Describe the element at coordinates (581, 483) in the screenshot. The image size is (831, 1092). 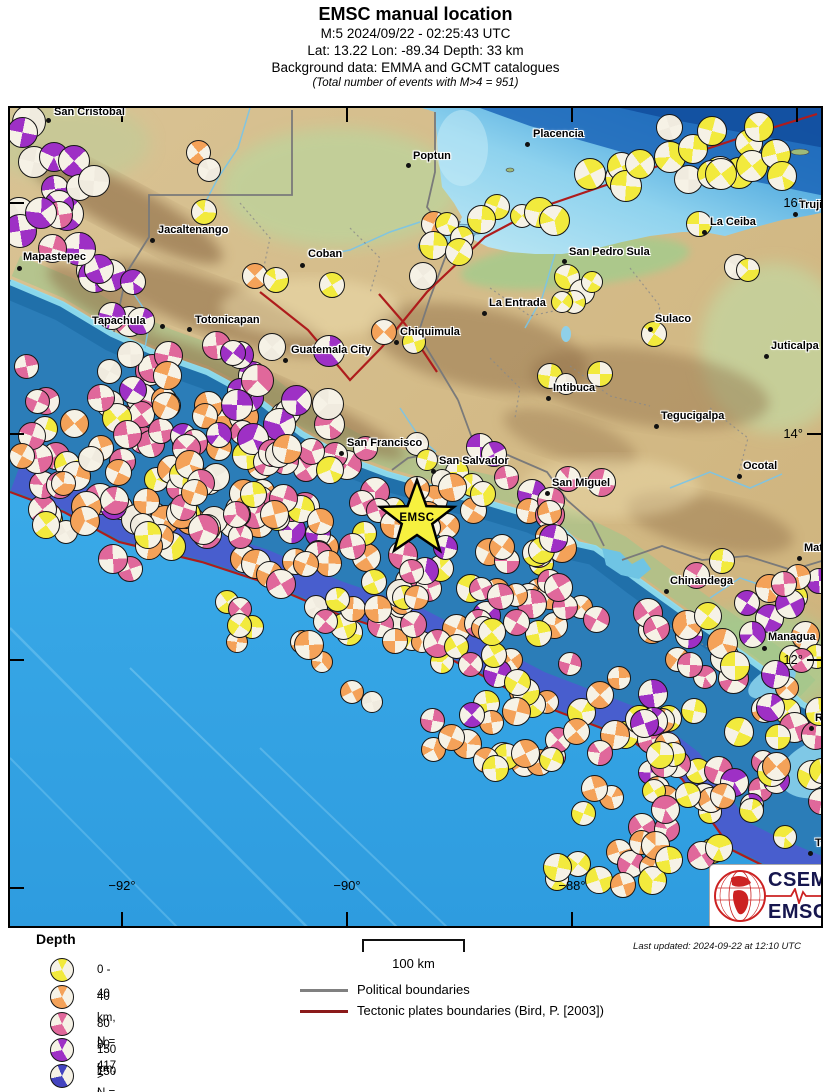
I see `city-label: San Miguel` at that location.